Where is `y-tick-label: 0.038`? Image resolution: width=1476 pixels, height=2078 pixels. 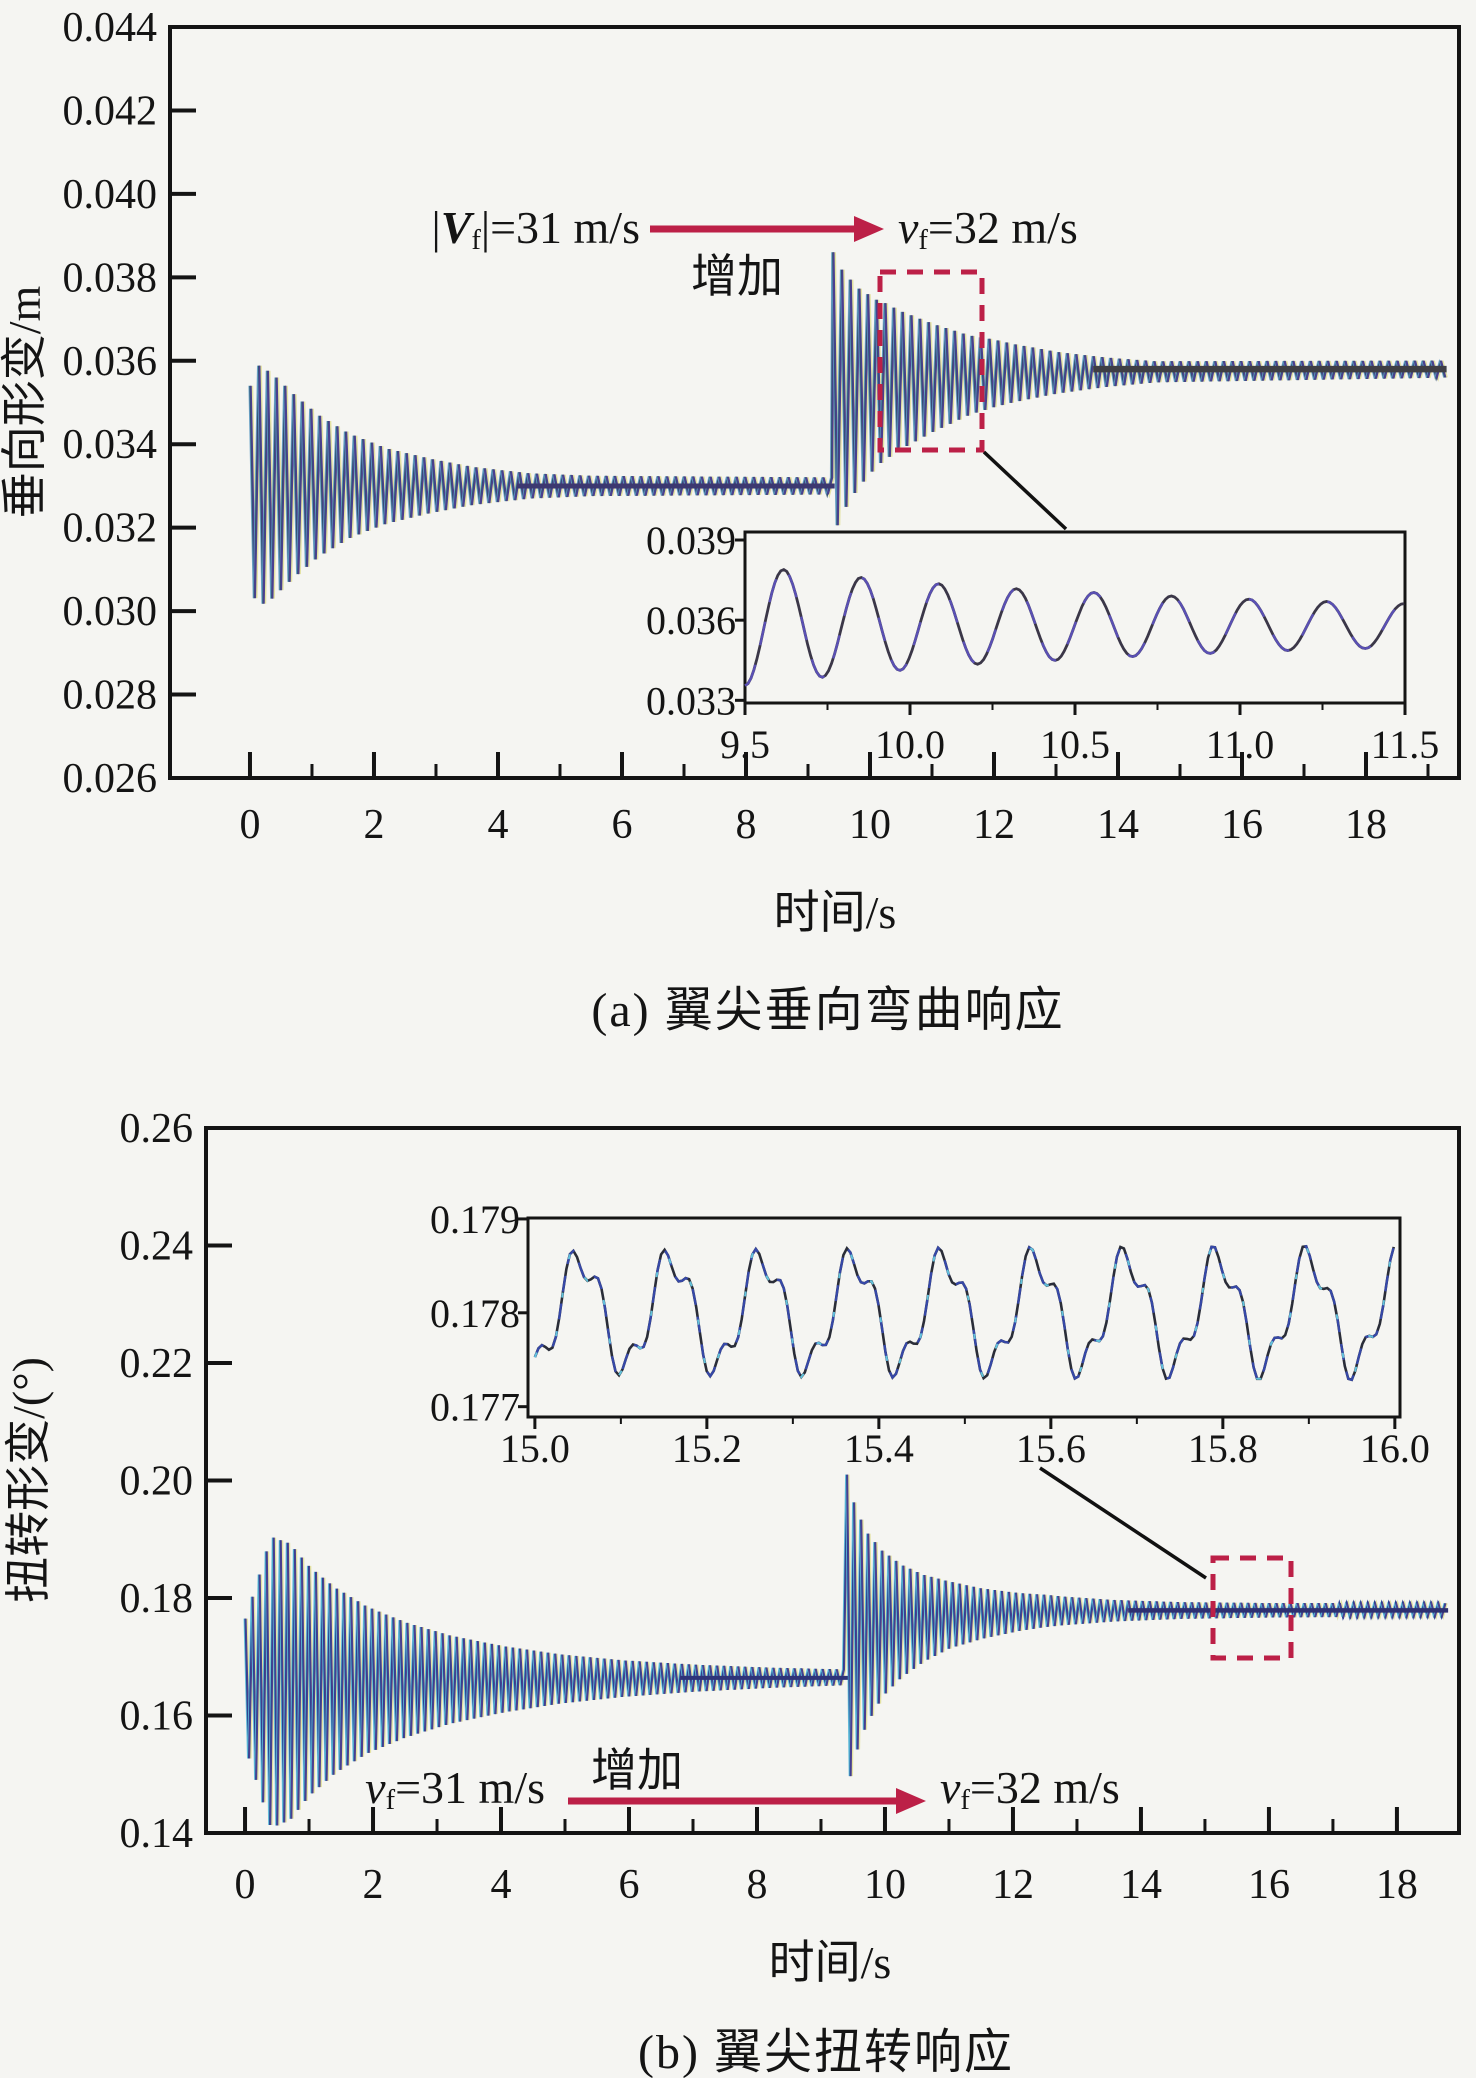
y-tick-label: 0.038 is located at coordinates (110, 278).